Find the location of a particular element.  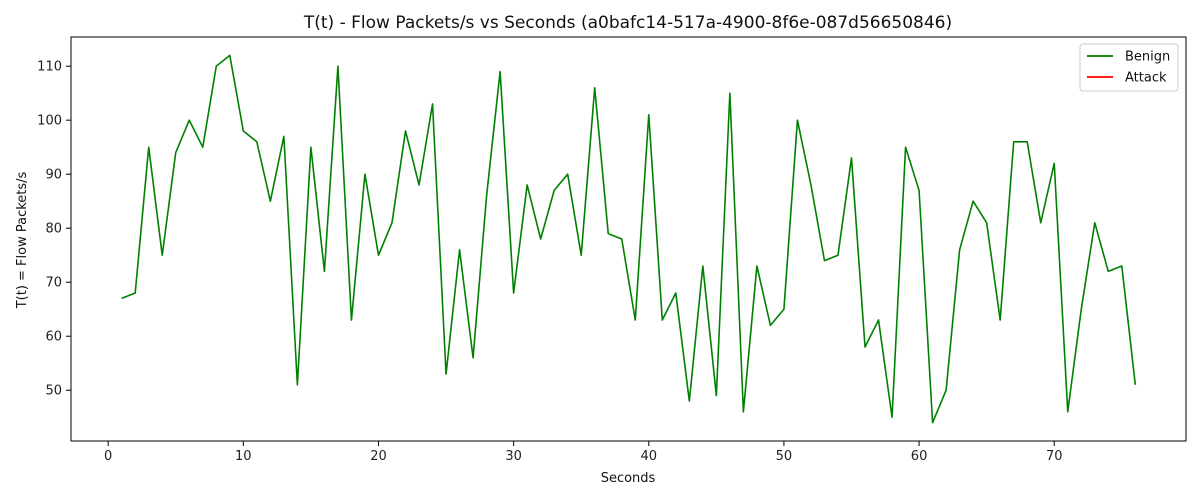

x-tick-label: 0 is located at coordinates (108, 456).